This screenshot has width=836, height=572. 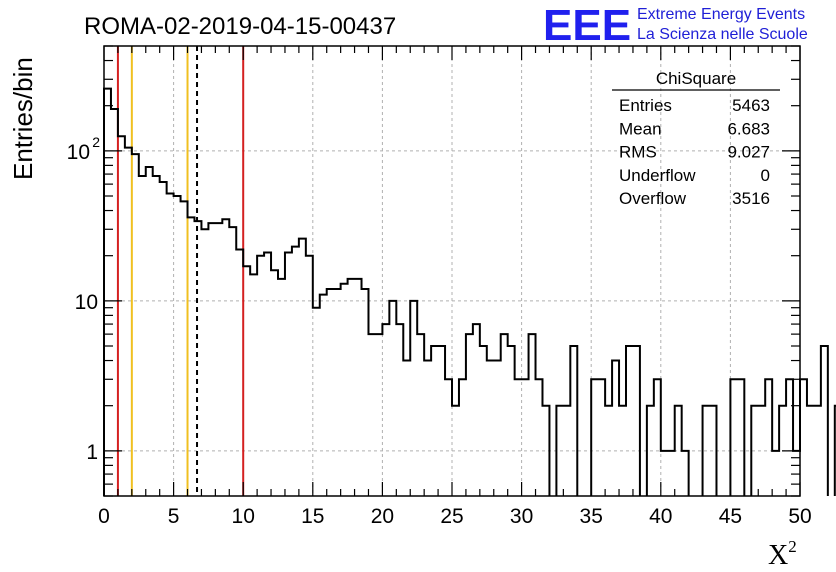 What do you see at coordinates (382, 516) in the screenshot?
I see `x-tick-label: 20` at bounding box center [382, 516].